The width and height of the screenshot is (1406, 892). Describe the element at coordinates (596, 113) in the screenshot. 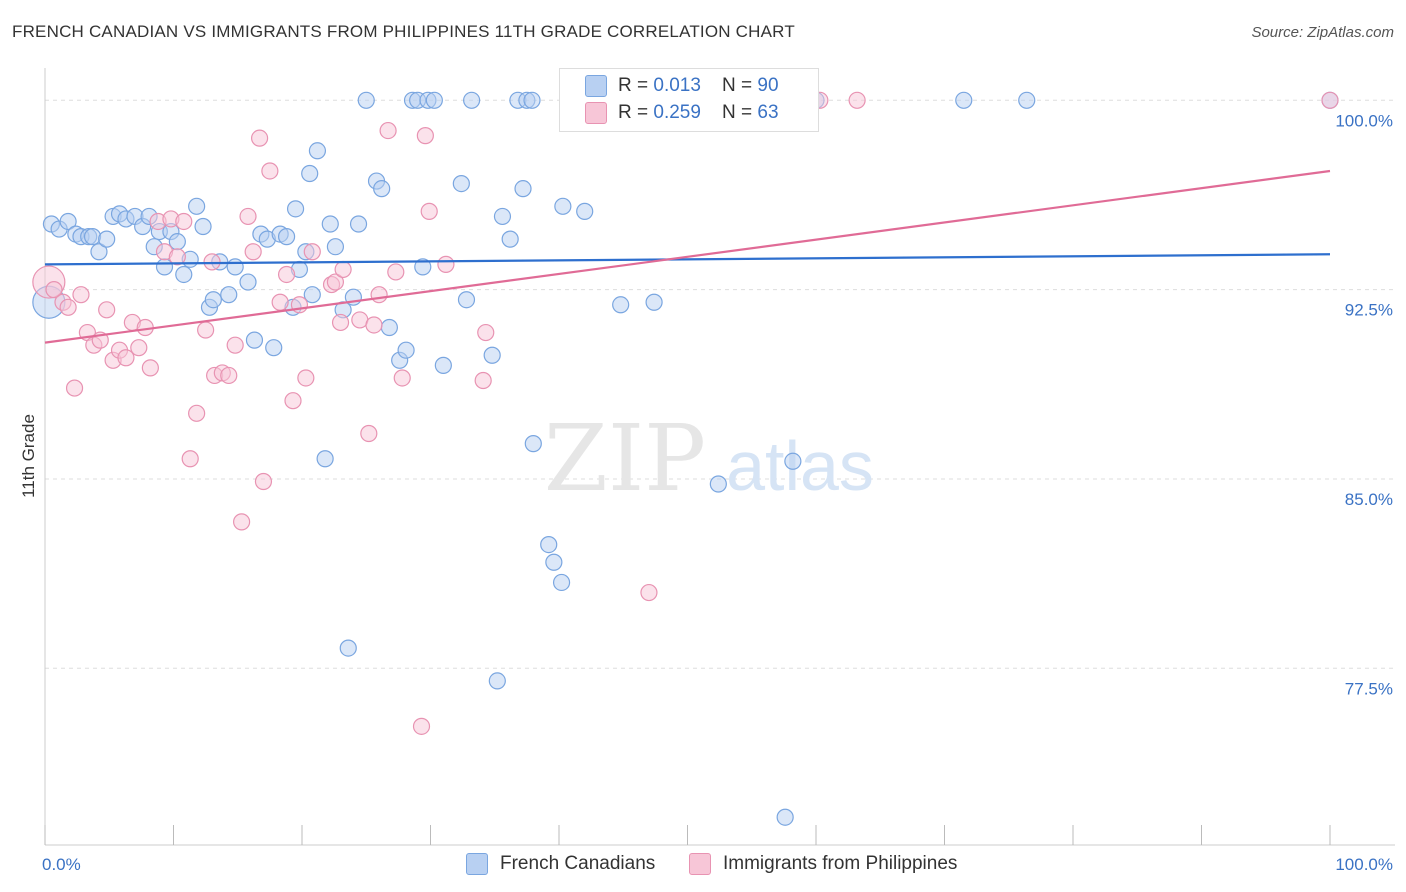

I see `legend-swatch-pink` at that location.